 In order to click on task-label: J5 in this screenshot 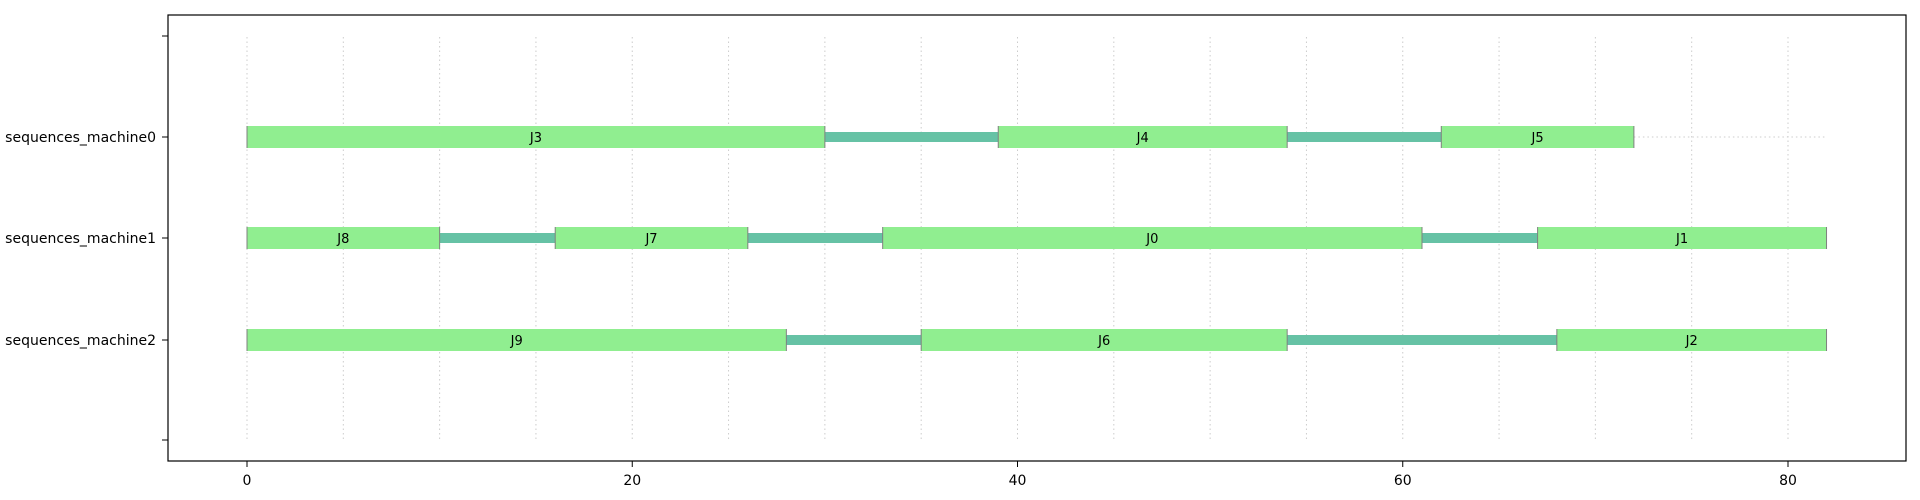, I will do `click(1537, 138)`.